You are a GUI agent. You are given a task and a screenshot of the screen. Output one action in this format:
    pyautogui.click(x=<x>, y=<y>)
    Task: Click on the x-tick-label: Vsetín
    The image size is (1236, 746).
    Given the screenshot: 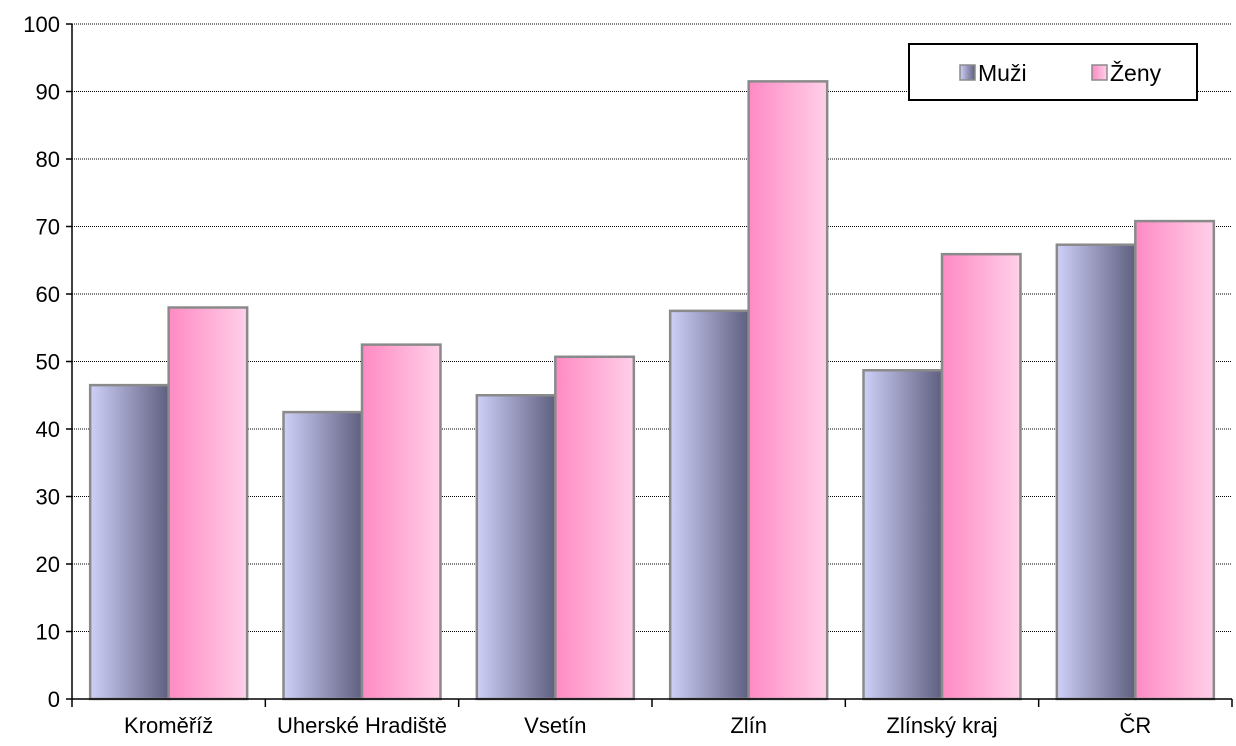 What is the action you would take?
    pyautogui.click(x=555, y=725)
    